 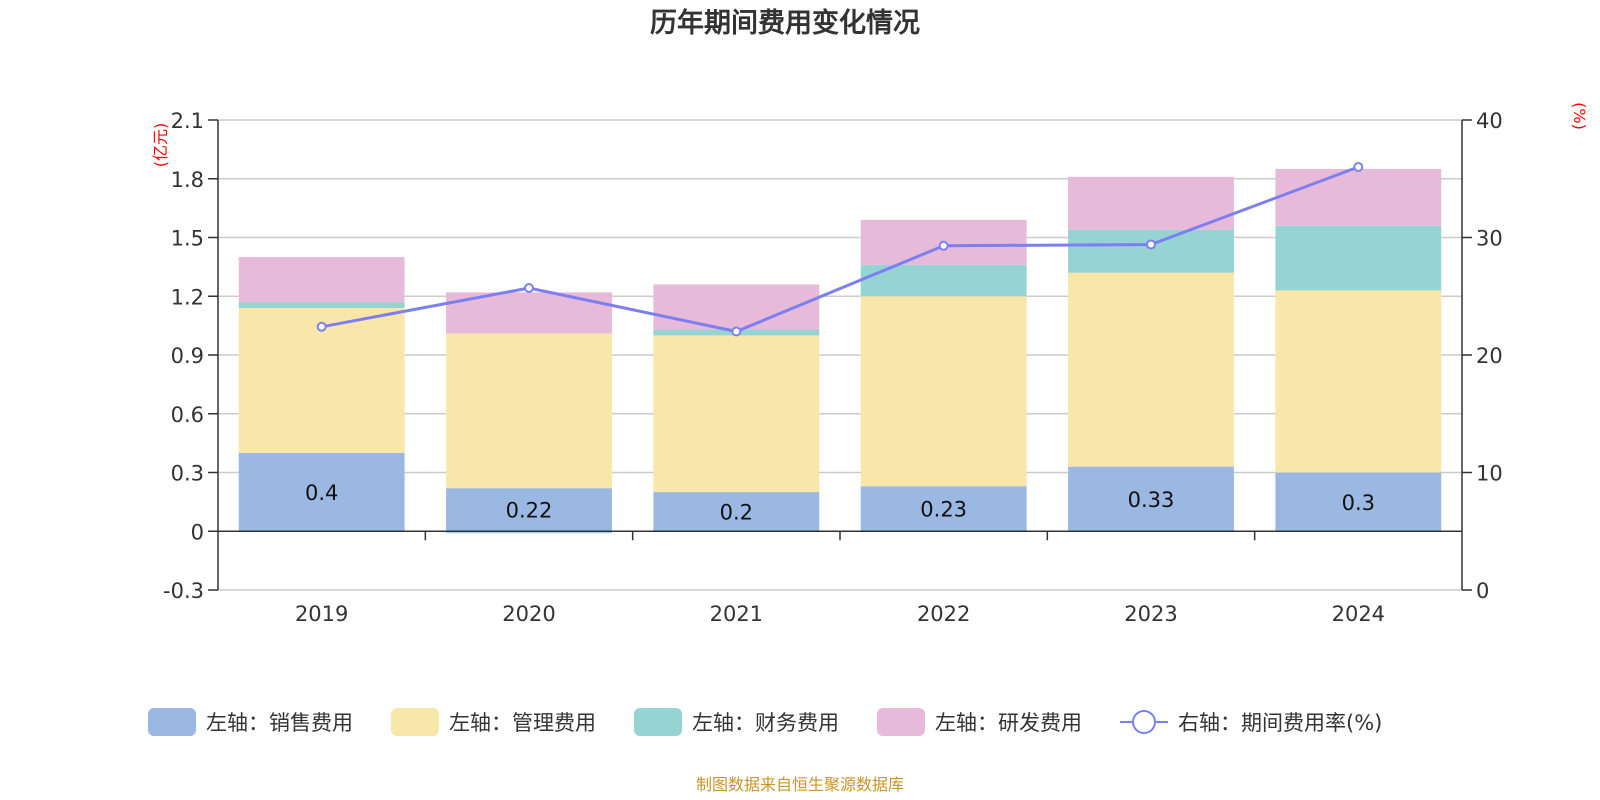 I want to click on left-tick-label: 2.1, so click(x=187, y=121).